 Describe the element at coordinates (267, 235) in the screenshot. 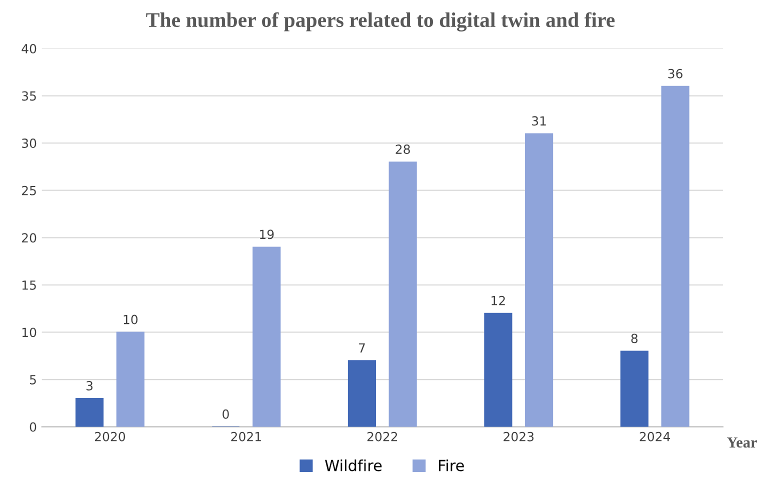

I see `data-label: 19` at that location.